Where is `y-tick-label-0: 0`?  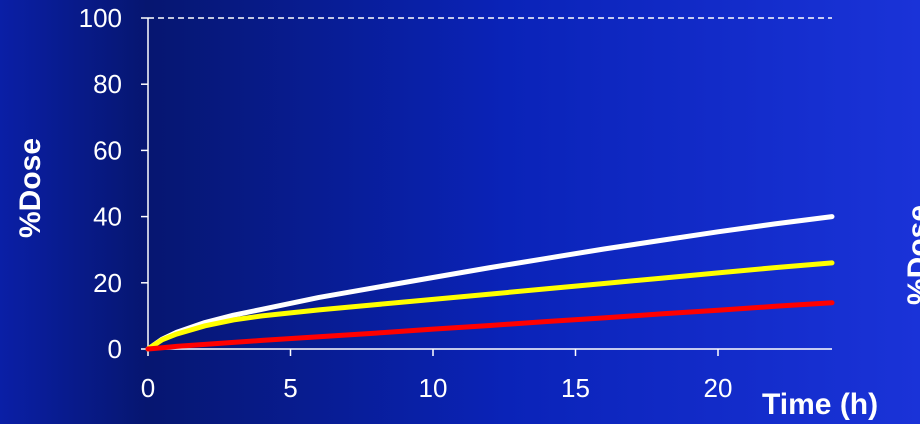 y-tick-label-0: 0 is located at coordinates (115, 349).